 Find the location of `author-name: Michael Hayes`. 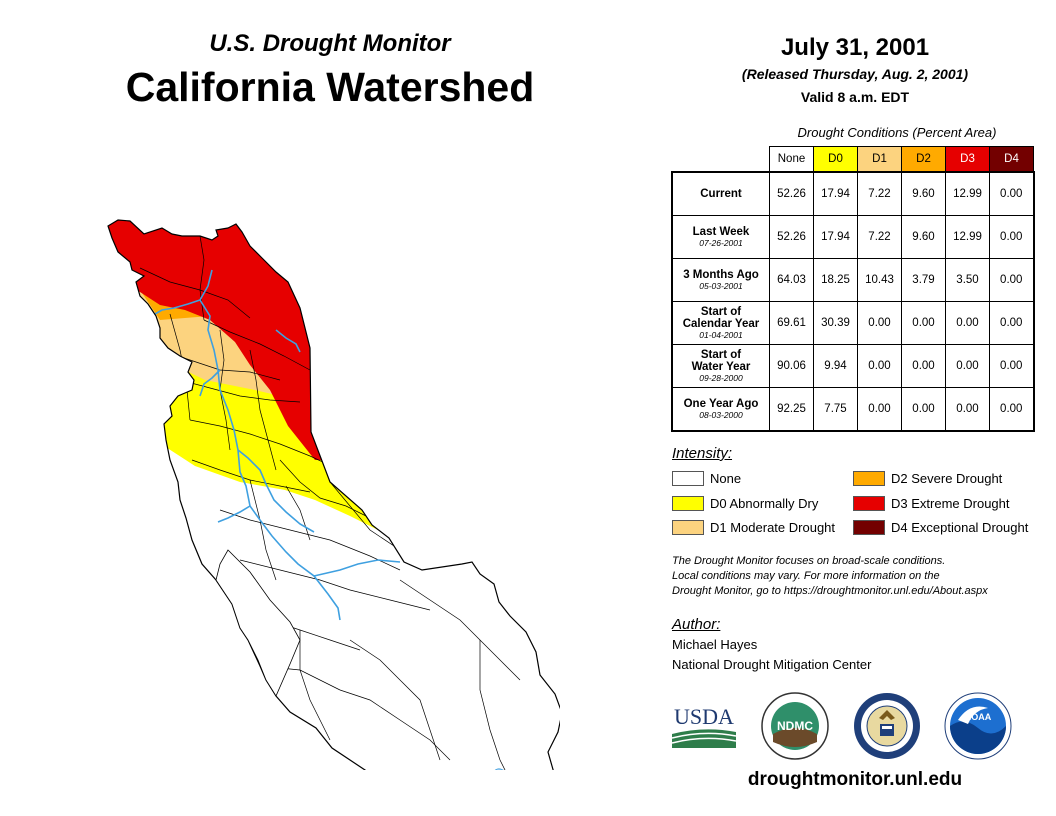

author-name: Michael Hayes is located at coordinates (715, 644).